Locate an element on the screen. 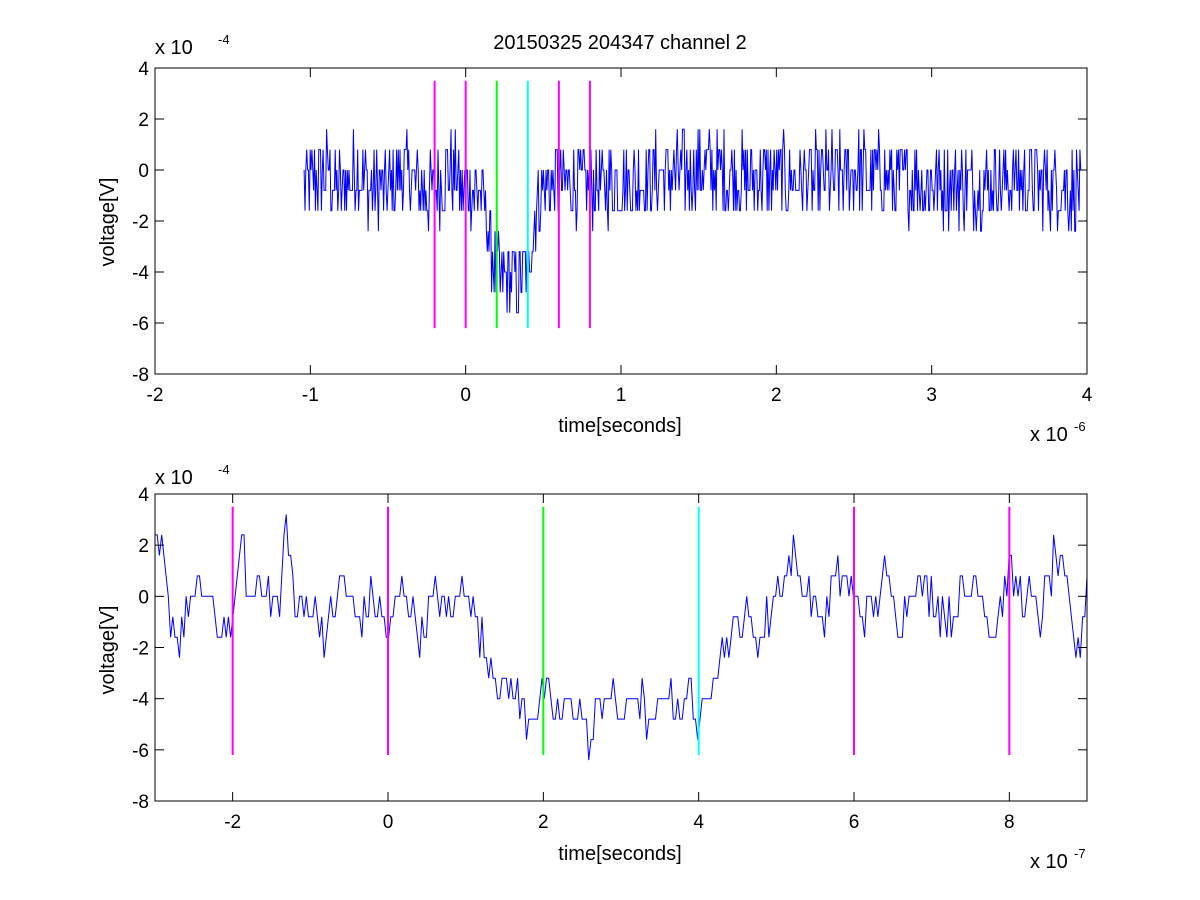 The height and width of the screenshot is (900, 1200). bottom-x-multiplier-exponent: -7 is located at coordinates (1080, 853).